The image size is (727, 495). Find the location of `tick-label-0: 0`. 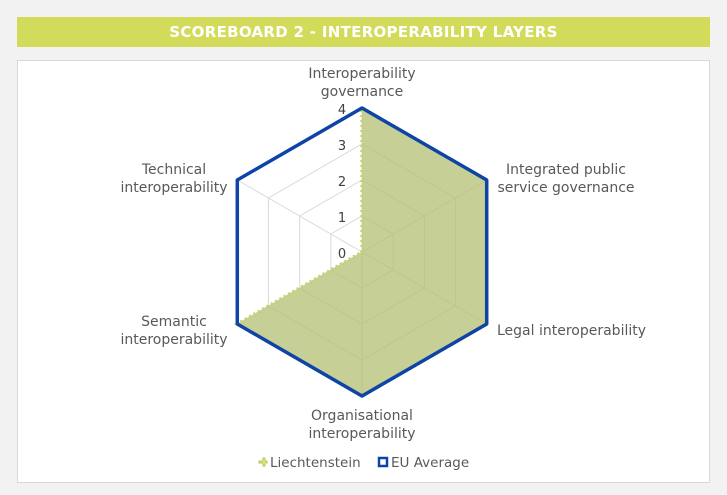

tick-label-0: 0 is located at coordinates (342, 254).